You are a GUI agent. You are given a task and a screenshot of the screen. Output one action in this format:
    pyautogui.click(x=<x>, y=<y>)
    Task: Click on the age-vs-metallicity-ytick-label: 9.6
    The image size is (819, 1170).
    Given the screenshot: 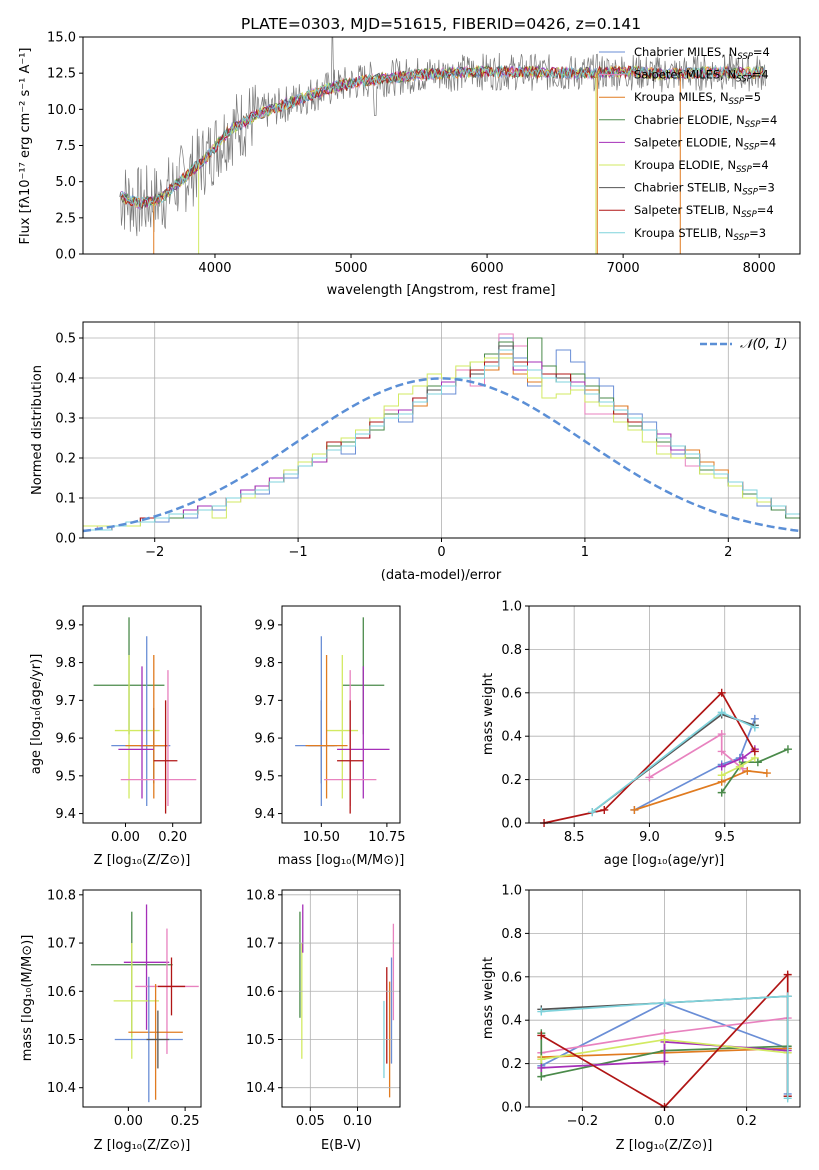 What is the action you would take?
    pyautogui.click(x=65, y=739)
    